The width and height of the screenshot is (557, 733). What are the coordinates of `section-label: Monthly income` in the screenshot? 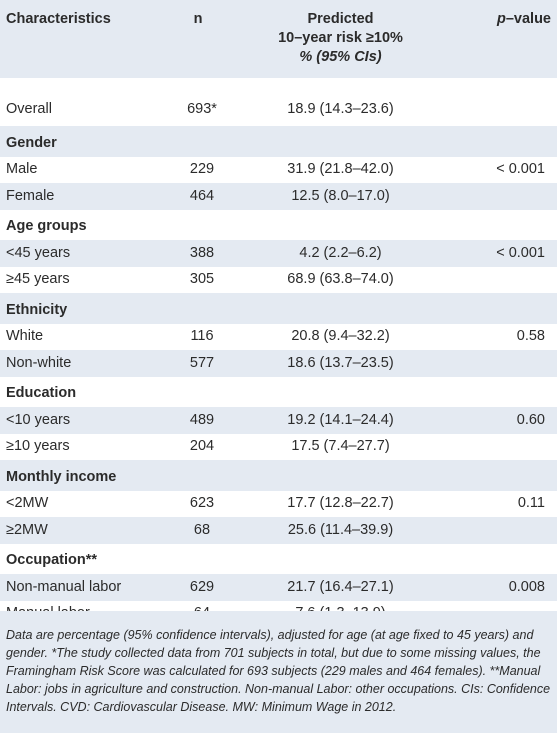 It's located at (61, 476).